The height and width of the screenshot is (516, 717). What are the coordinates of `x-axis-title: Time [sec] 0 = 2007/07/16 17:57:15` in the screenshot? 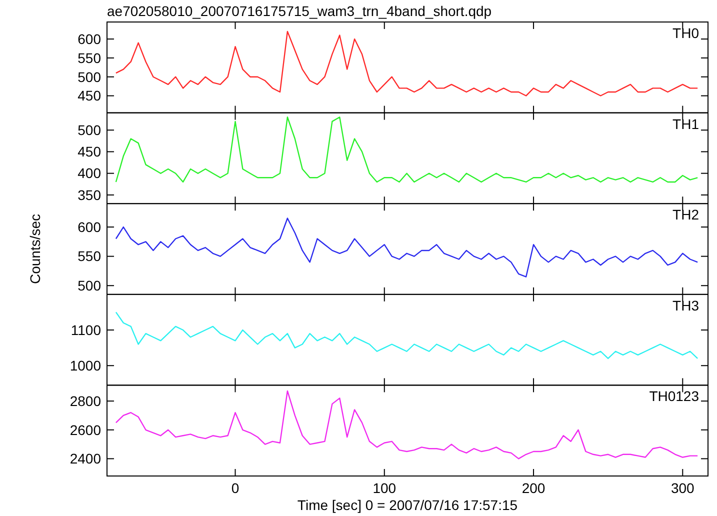 It's located at (407, 505).